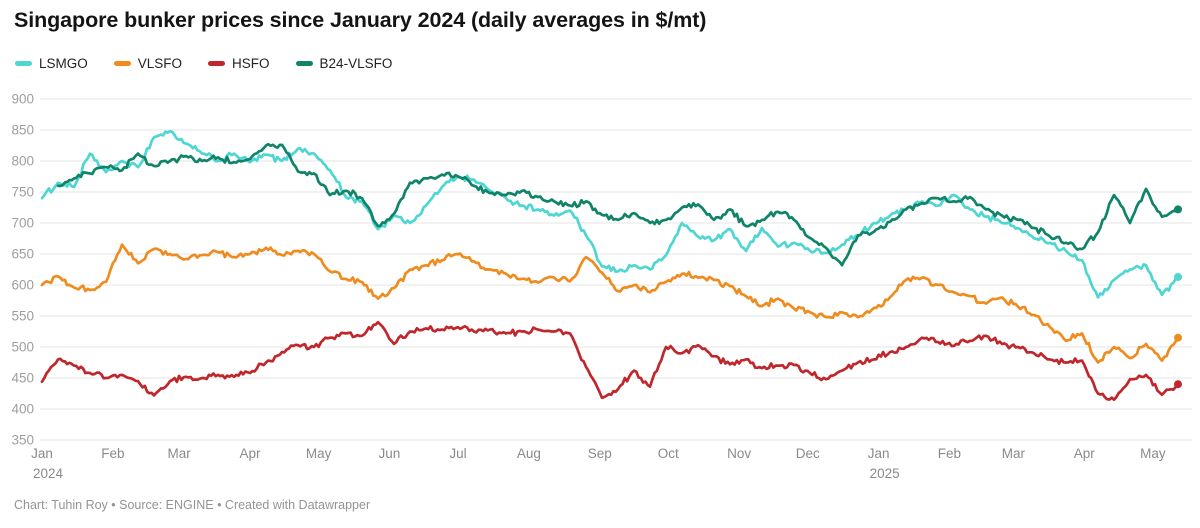 The height and width of the screenshot is (528, 1200). I want to click on legend-item-lsmgo: LSMGO, so click(51, 63).